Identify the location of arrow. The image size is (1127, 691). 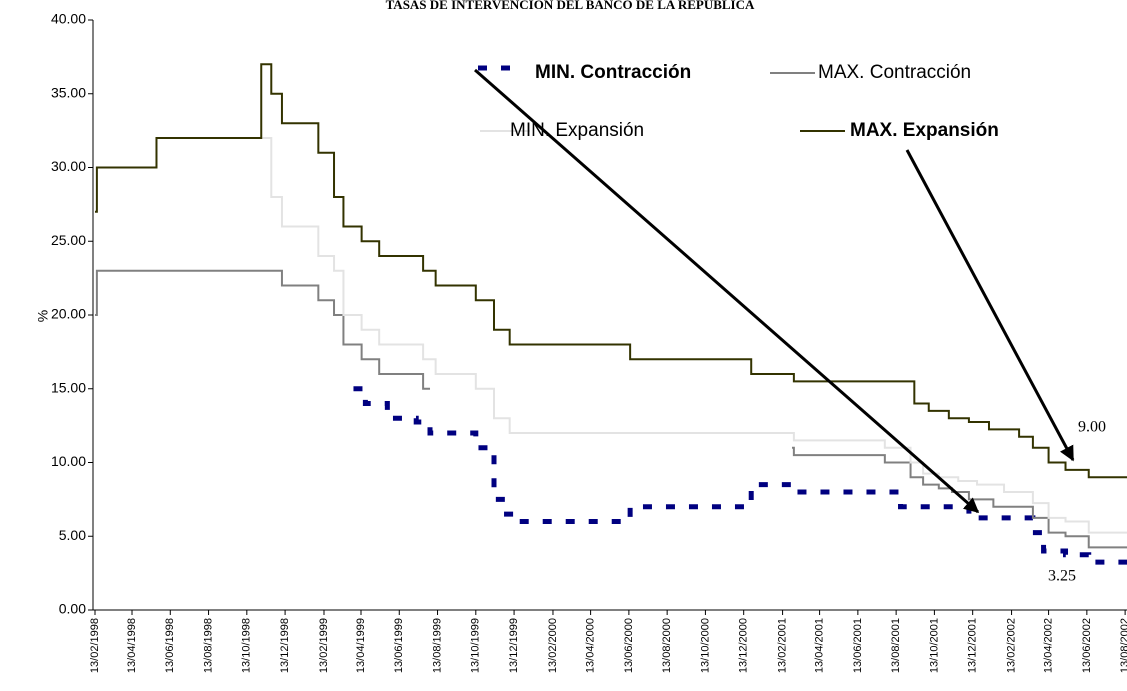
(990, 305).